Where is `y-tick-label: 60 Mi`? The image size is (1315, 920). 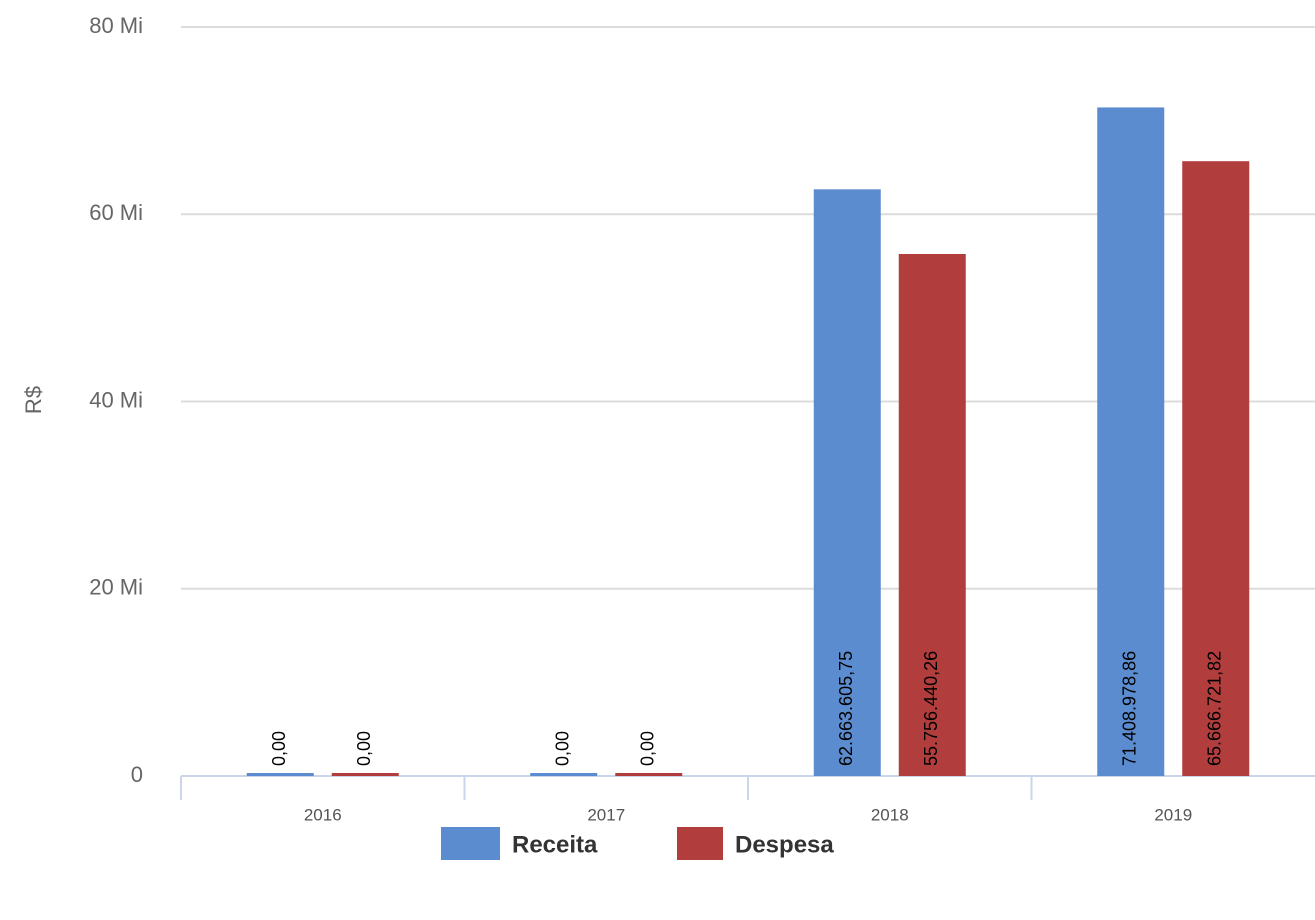 y-tick-label: 60 Mi is located at coordinates (116, 212).